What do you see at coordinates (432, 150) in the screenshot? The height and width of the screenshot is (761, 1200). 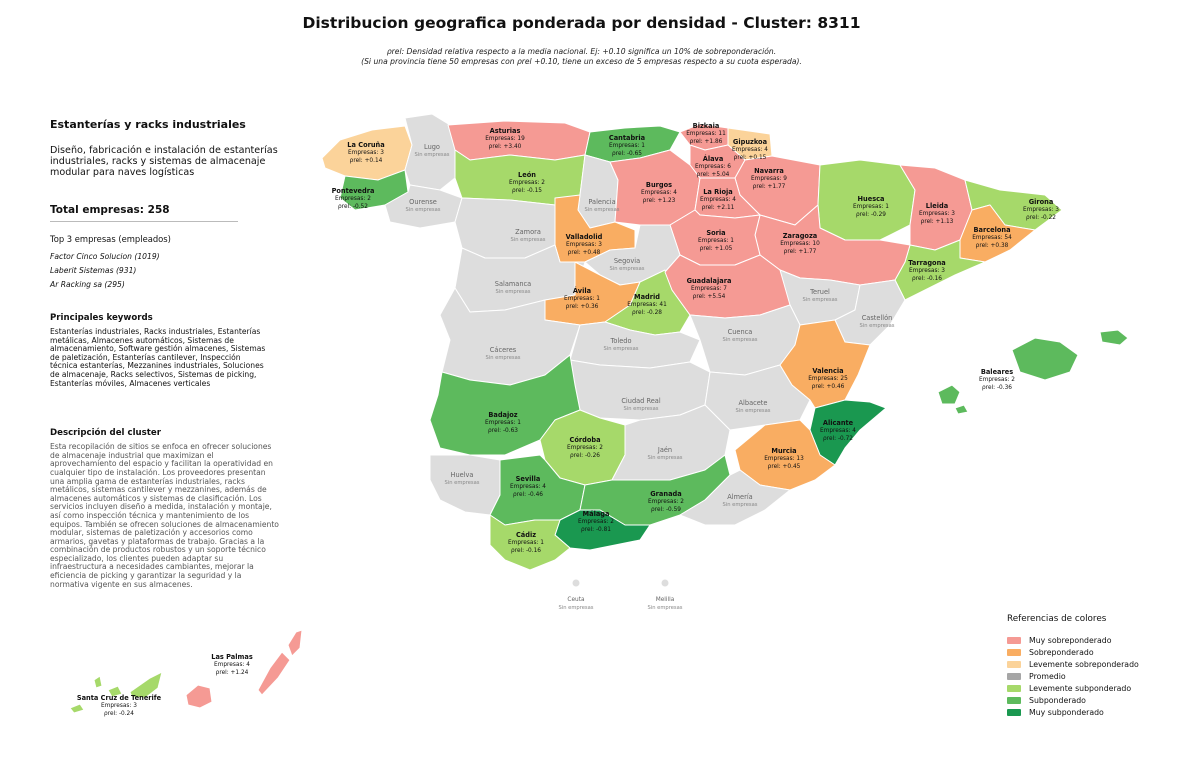 I see `label-lugo: Lugo Sin empresas` at bounding box center [432, 150].